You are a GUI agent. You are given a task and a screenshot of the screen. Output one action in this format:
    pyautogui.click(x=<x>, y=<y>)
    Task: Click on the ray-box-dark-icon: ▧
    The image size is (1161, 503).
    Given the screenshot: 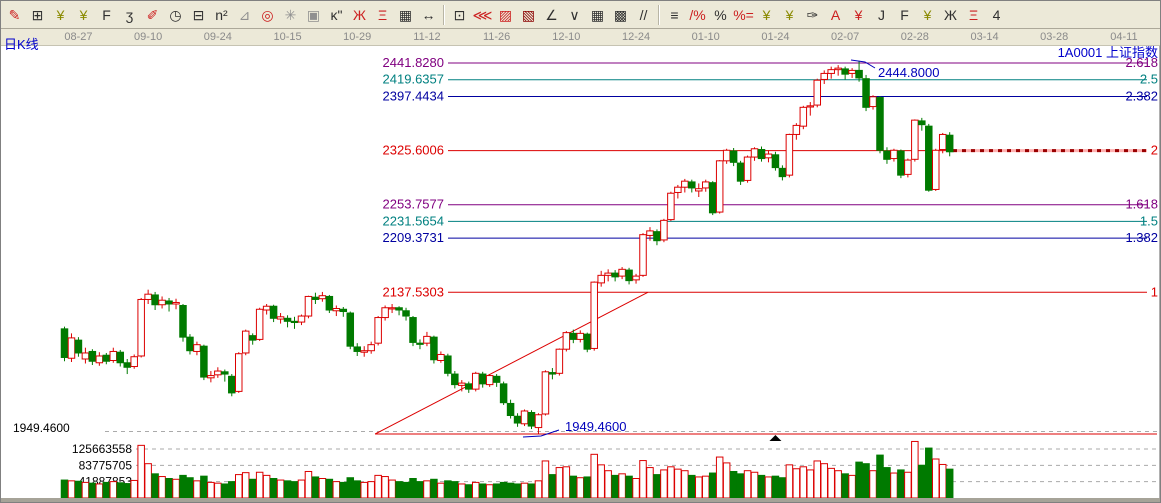 What is the action you would take?
    pyautogui.click(x=528, y=14)
    